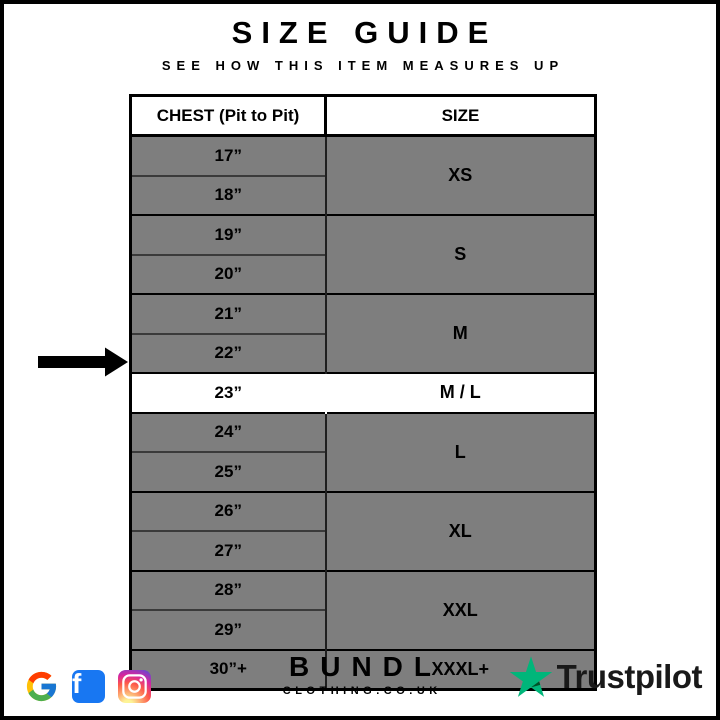 The image size is (720, 720). What do you see at coordinates (228, 116) in the screenshot?
I see `column-header-chest: CHEST (Pit to Pit)` at bounding box center [228, 116].